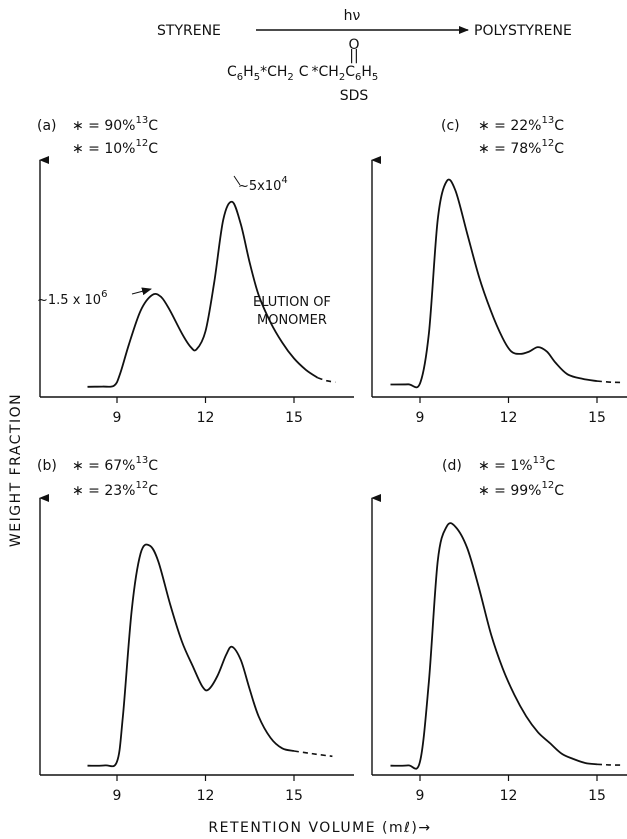  I want to click on scheme-condition: hν, so click(352, 16).